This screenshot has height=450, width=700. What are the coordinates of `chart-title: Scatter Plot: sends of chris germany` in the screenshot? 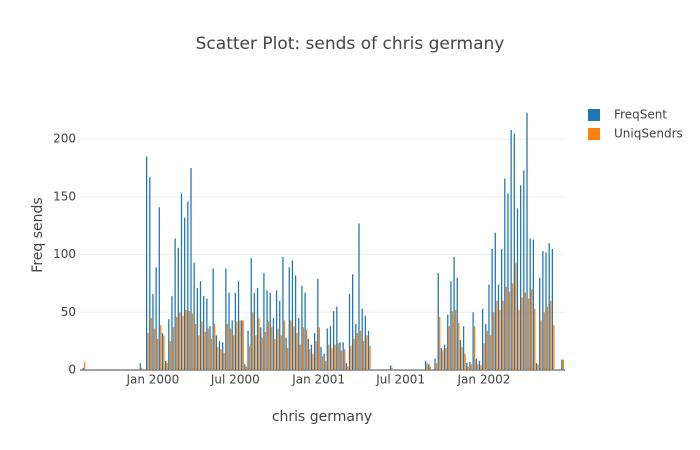 It's located at (350, 44).